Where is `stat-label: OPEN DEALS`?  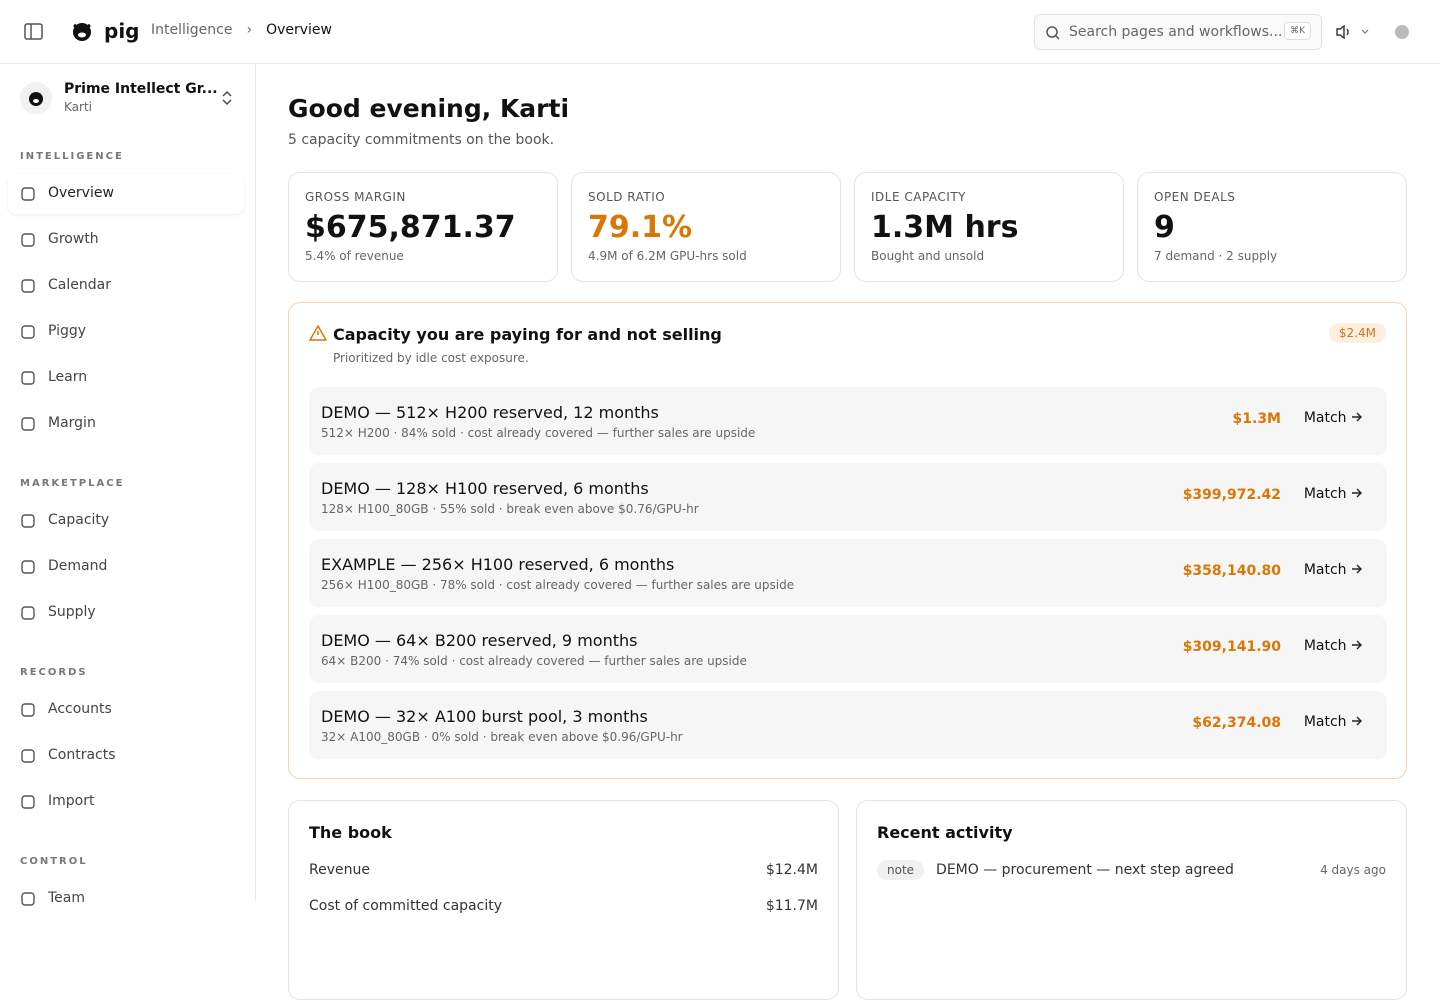
stat-label: OPEN DEALS is located at coordinates (1195, 197).